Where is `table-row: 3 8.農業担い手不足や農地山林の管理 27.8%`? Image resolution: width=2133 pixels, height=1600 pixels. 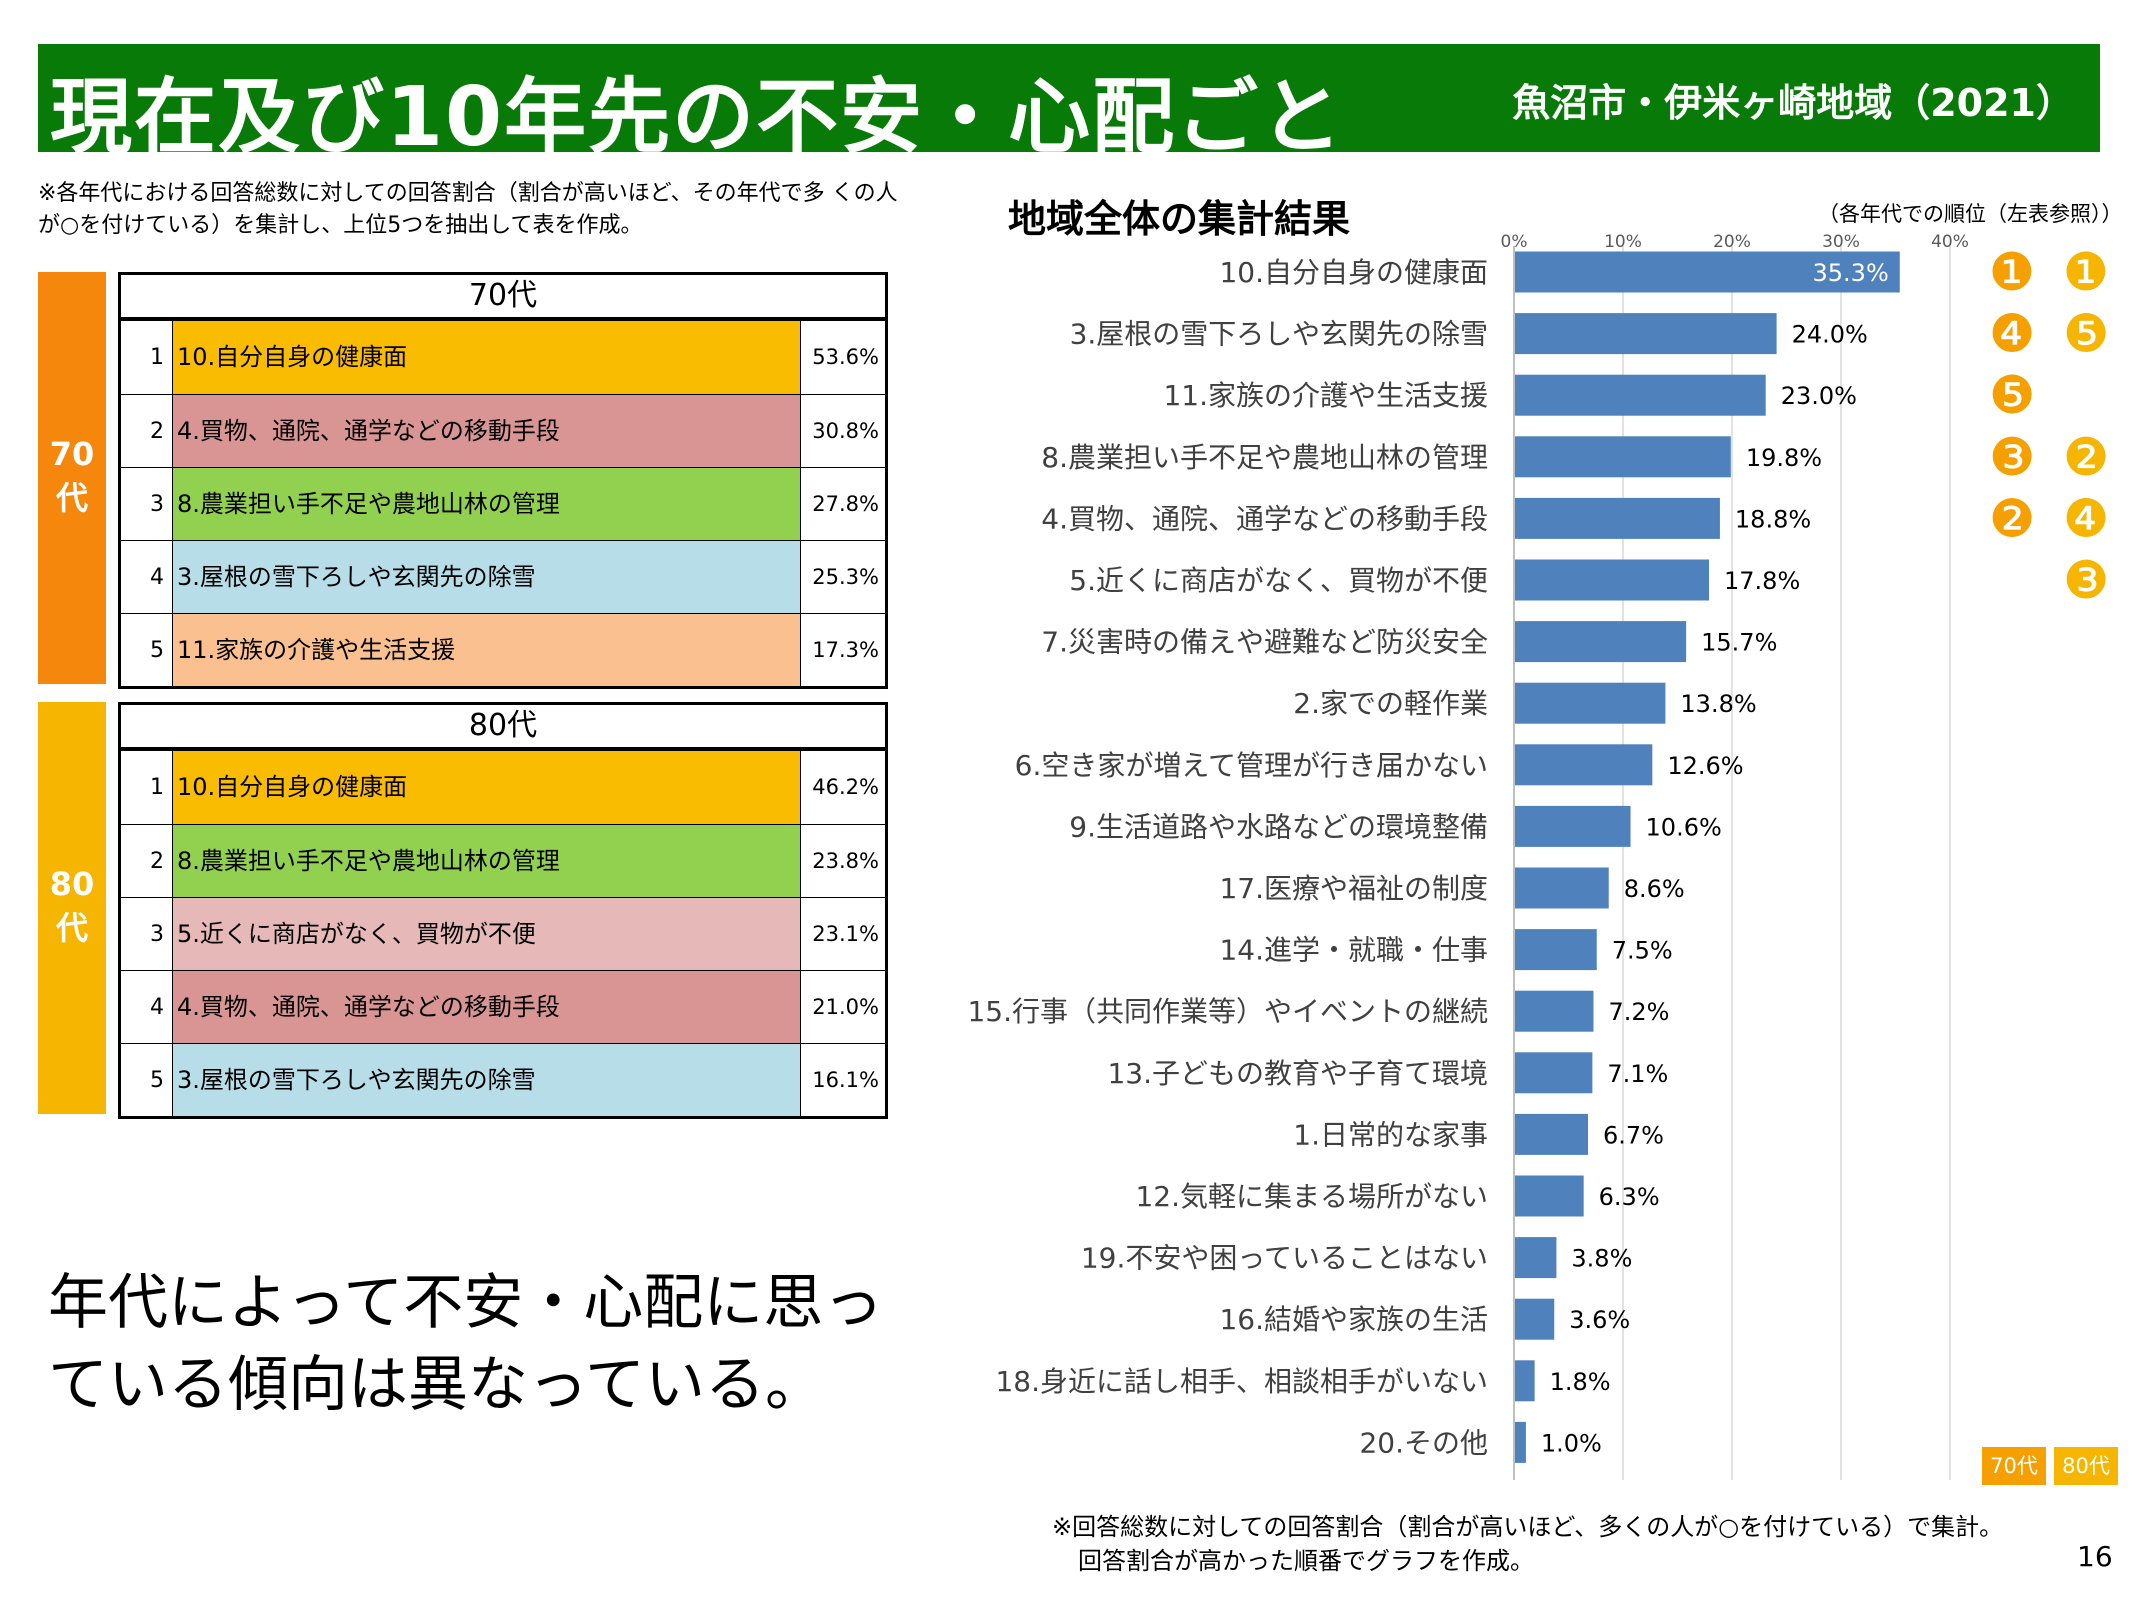 table-row: 3 8.農業担い手不足や農地山林の管理 27.8% is located at coordinates (503, 503).